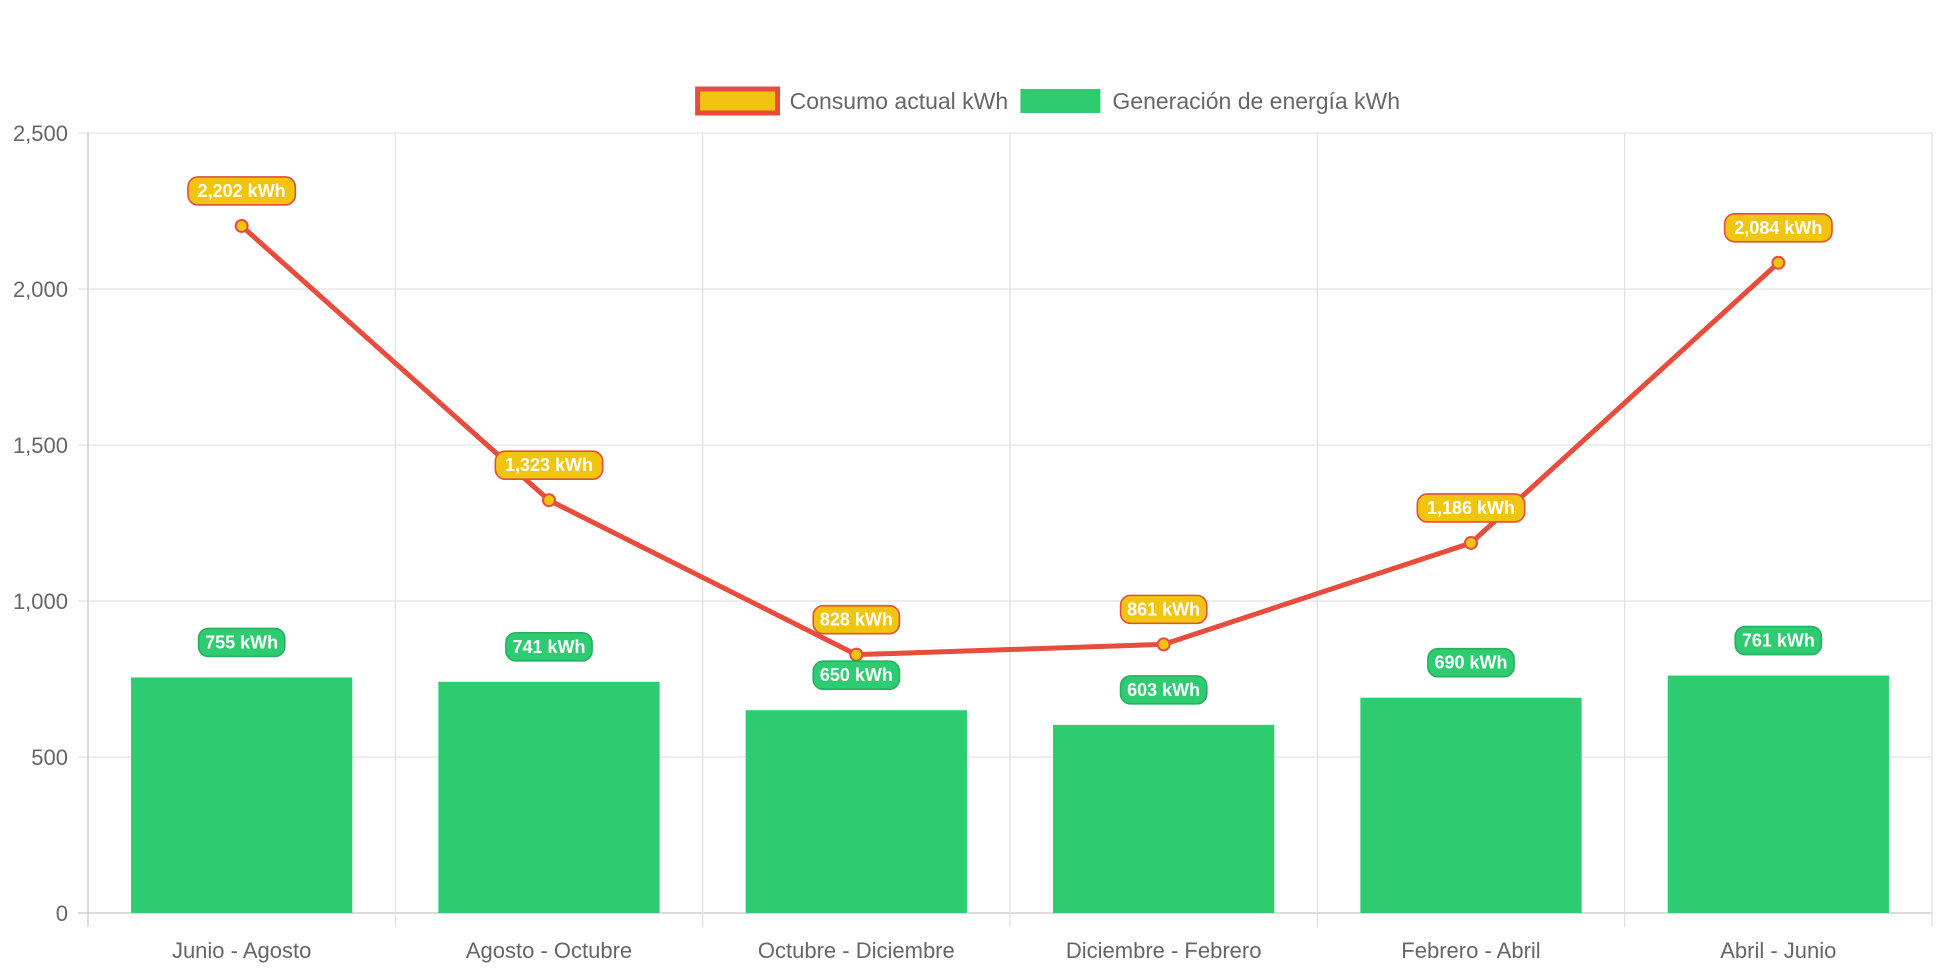 The height and width of the screenshot is (970, 1942). I want to click on consumption-data-label: 2,084 kWh, so click(1778, 227).